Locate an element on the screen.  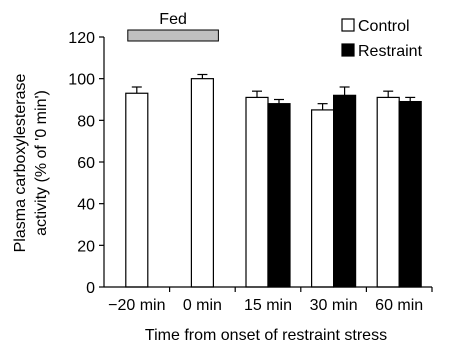
x-tick-label: 15 min is located at coordinates (268, 305).